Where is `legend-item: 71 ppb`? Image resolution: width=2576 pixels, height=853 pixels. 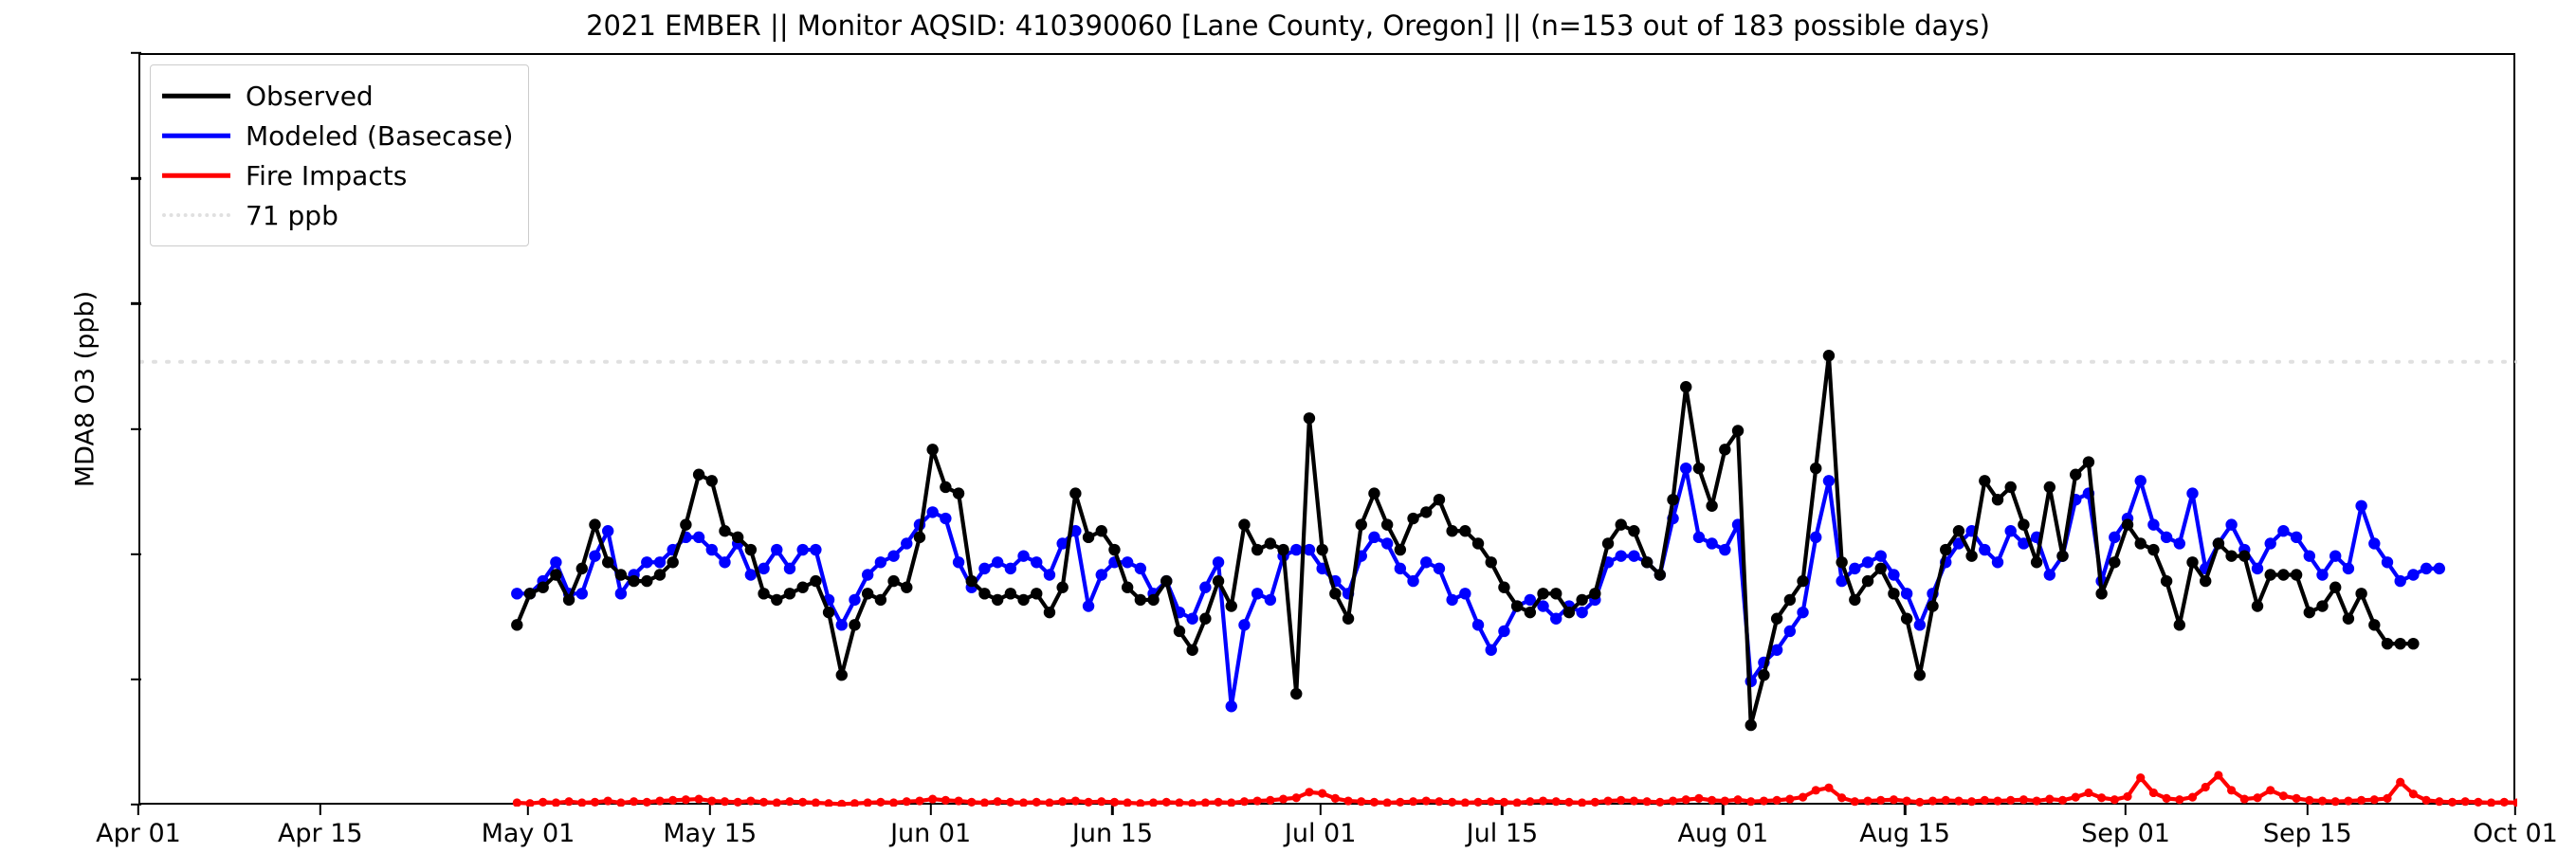 legend-item: 71 ppb is located at coordinates (337, 215).